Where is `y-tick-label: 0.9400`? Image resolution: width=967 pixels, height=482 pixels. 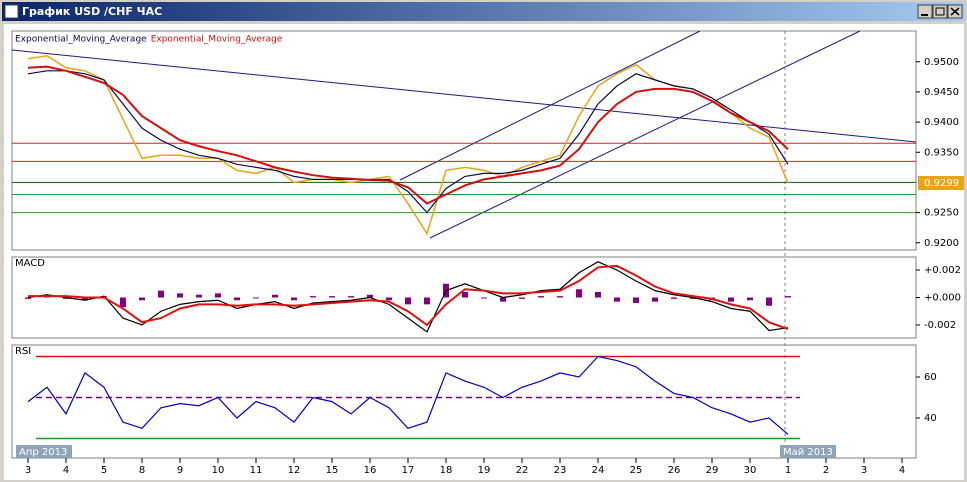 y-tick-label: 0.9400 is located at coordinates (941, 122).